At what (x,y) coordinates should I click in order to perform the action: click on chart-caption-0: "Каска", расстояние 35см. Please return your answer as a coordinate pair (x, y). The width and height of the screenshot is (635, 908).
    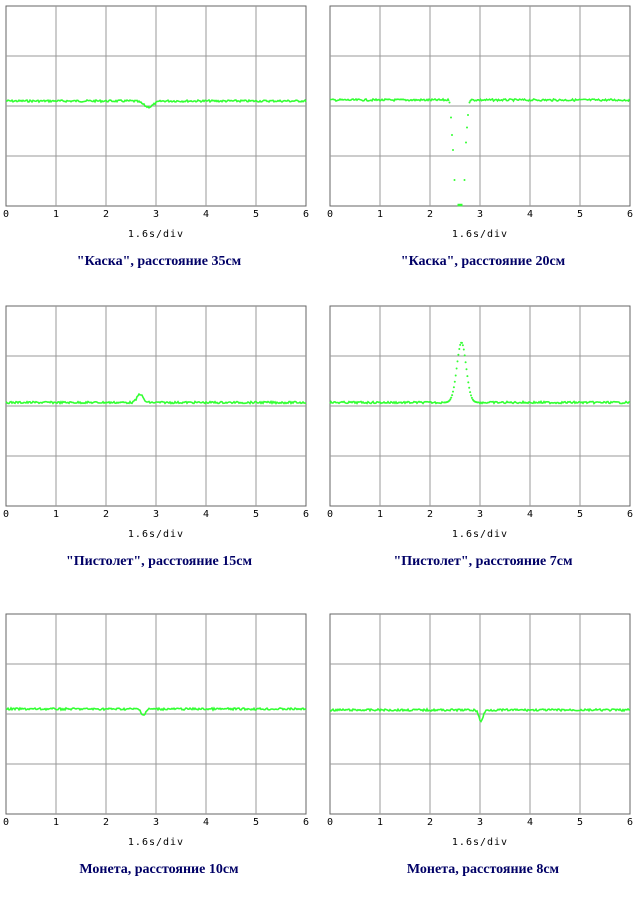
    Looking at the image, I should click on (159, 261).